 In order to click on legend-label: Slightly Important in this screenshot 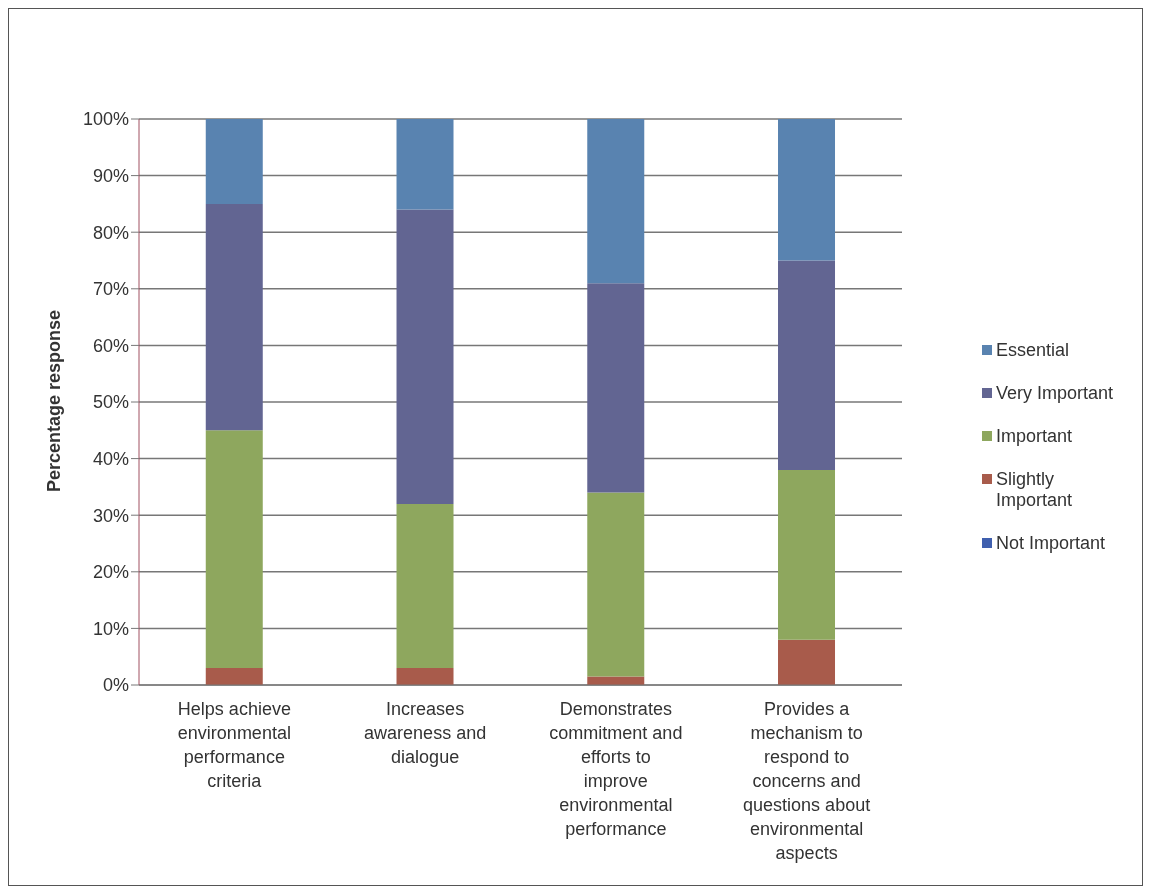, I will do `click(1035, 490)`.